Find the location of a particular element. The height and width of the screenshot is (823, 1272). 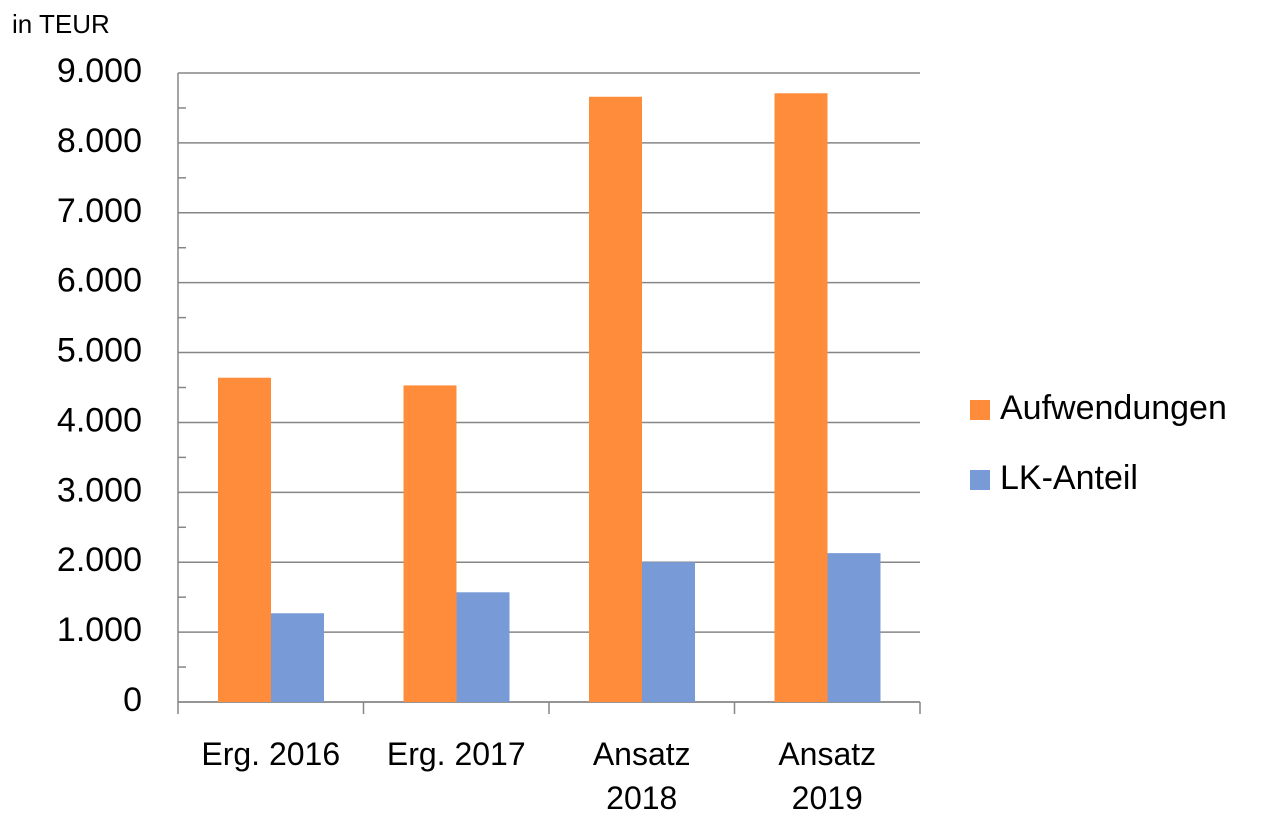

y-tick-label: 4.000 is located at coordinates (99, 420).